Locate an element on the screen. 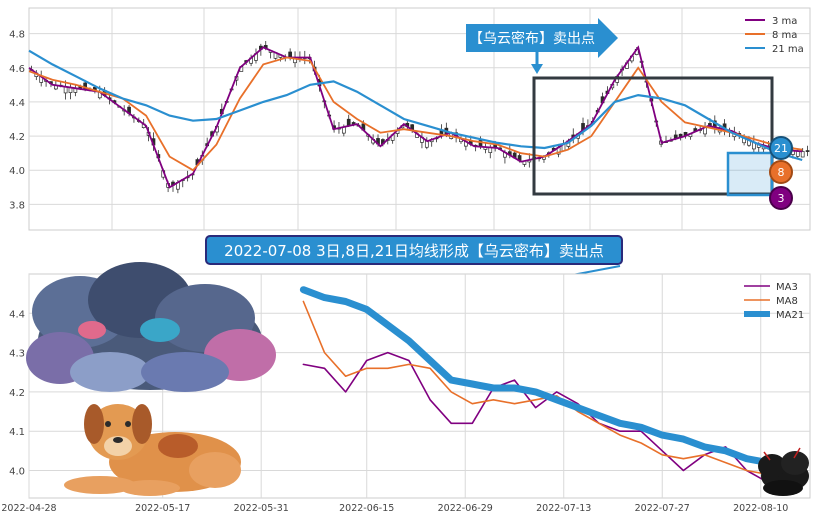 The image size is (816, 520). bottom-legend-label: MA8 is located at coordinates (787, 301).